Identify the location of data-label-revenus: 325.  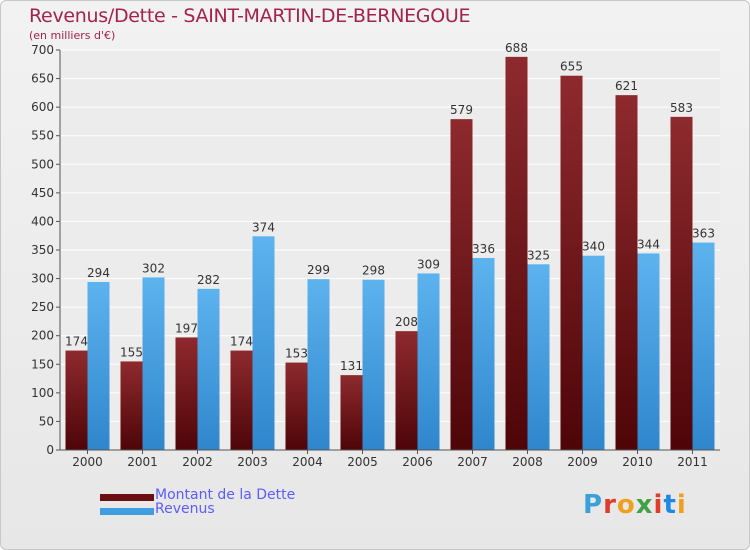
(538, 255).